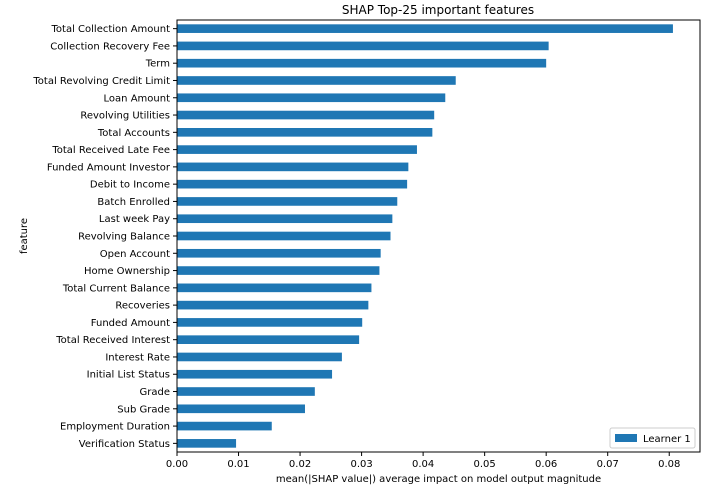  What do you see at coordinates (608, 464) in the screenshot?
I see `x-tick-label: 0.07` at bounding box center [608, 464].